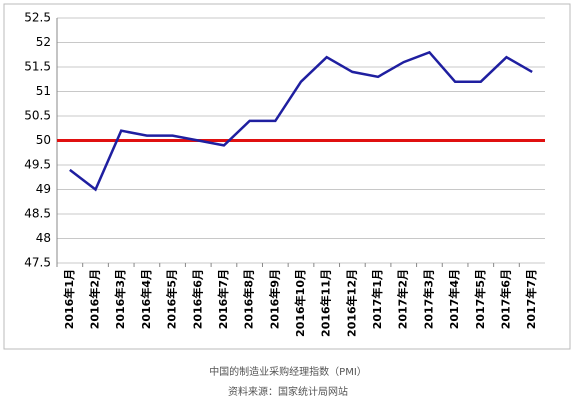  What do you see at coordinates (197, 299) in the screenshot?
I see `x-tick-label: 2016年6月` at bounding box center [197, 299].